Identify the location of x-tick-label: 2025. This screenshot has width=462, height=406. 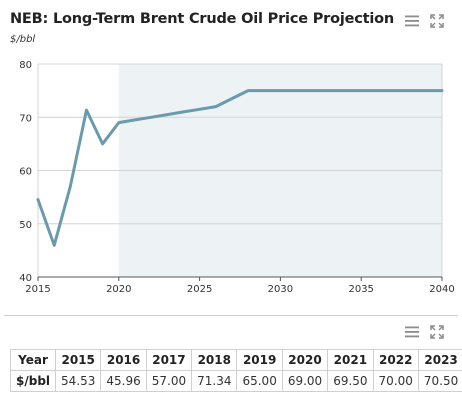
(199, 289).